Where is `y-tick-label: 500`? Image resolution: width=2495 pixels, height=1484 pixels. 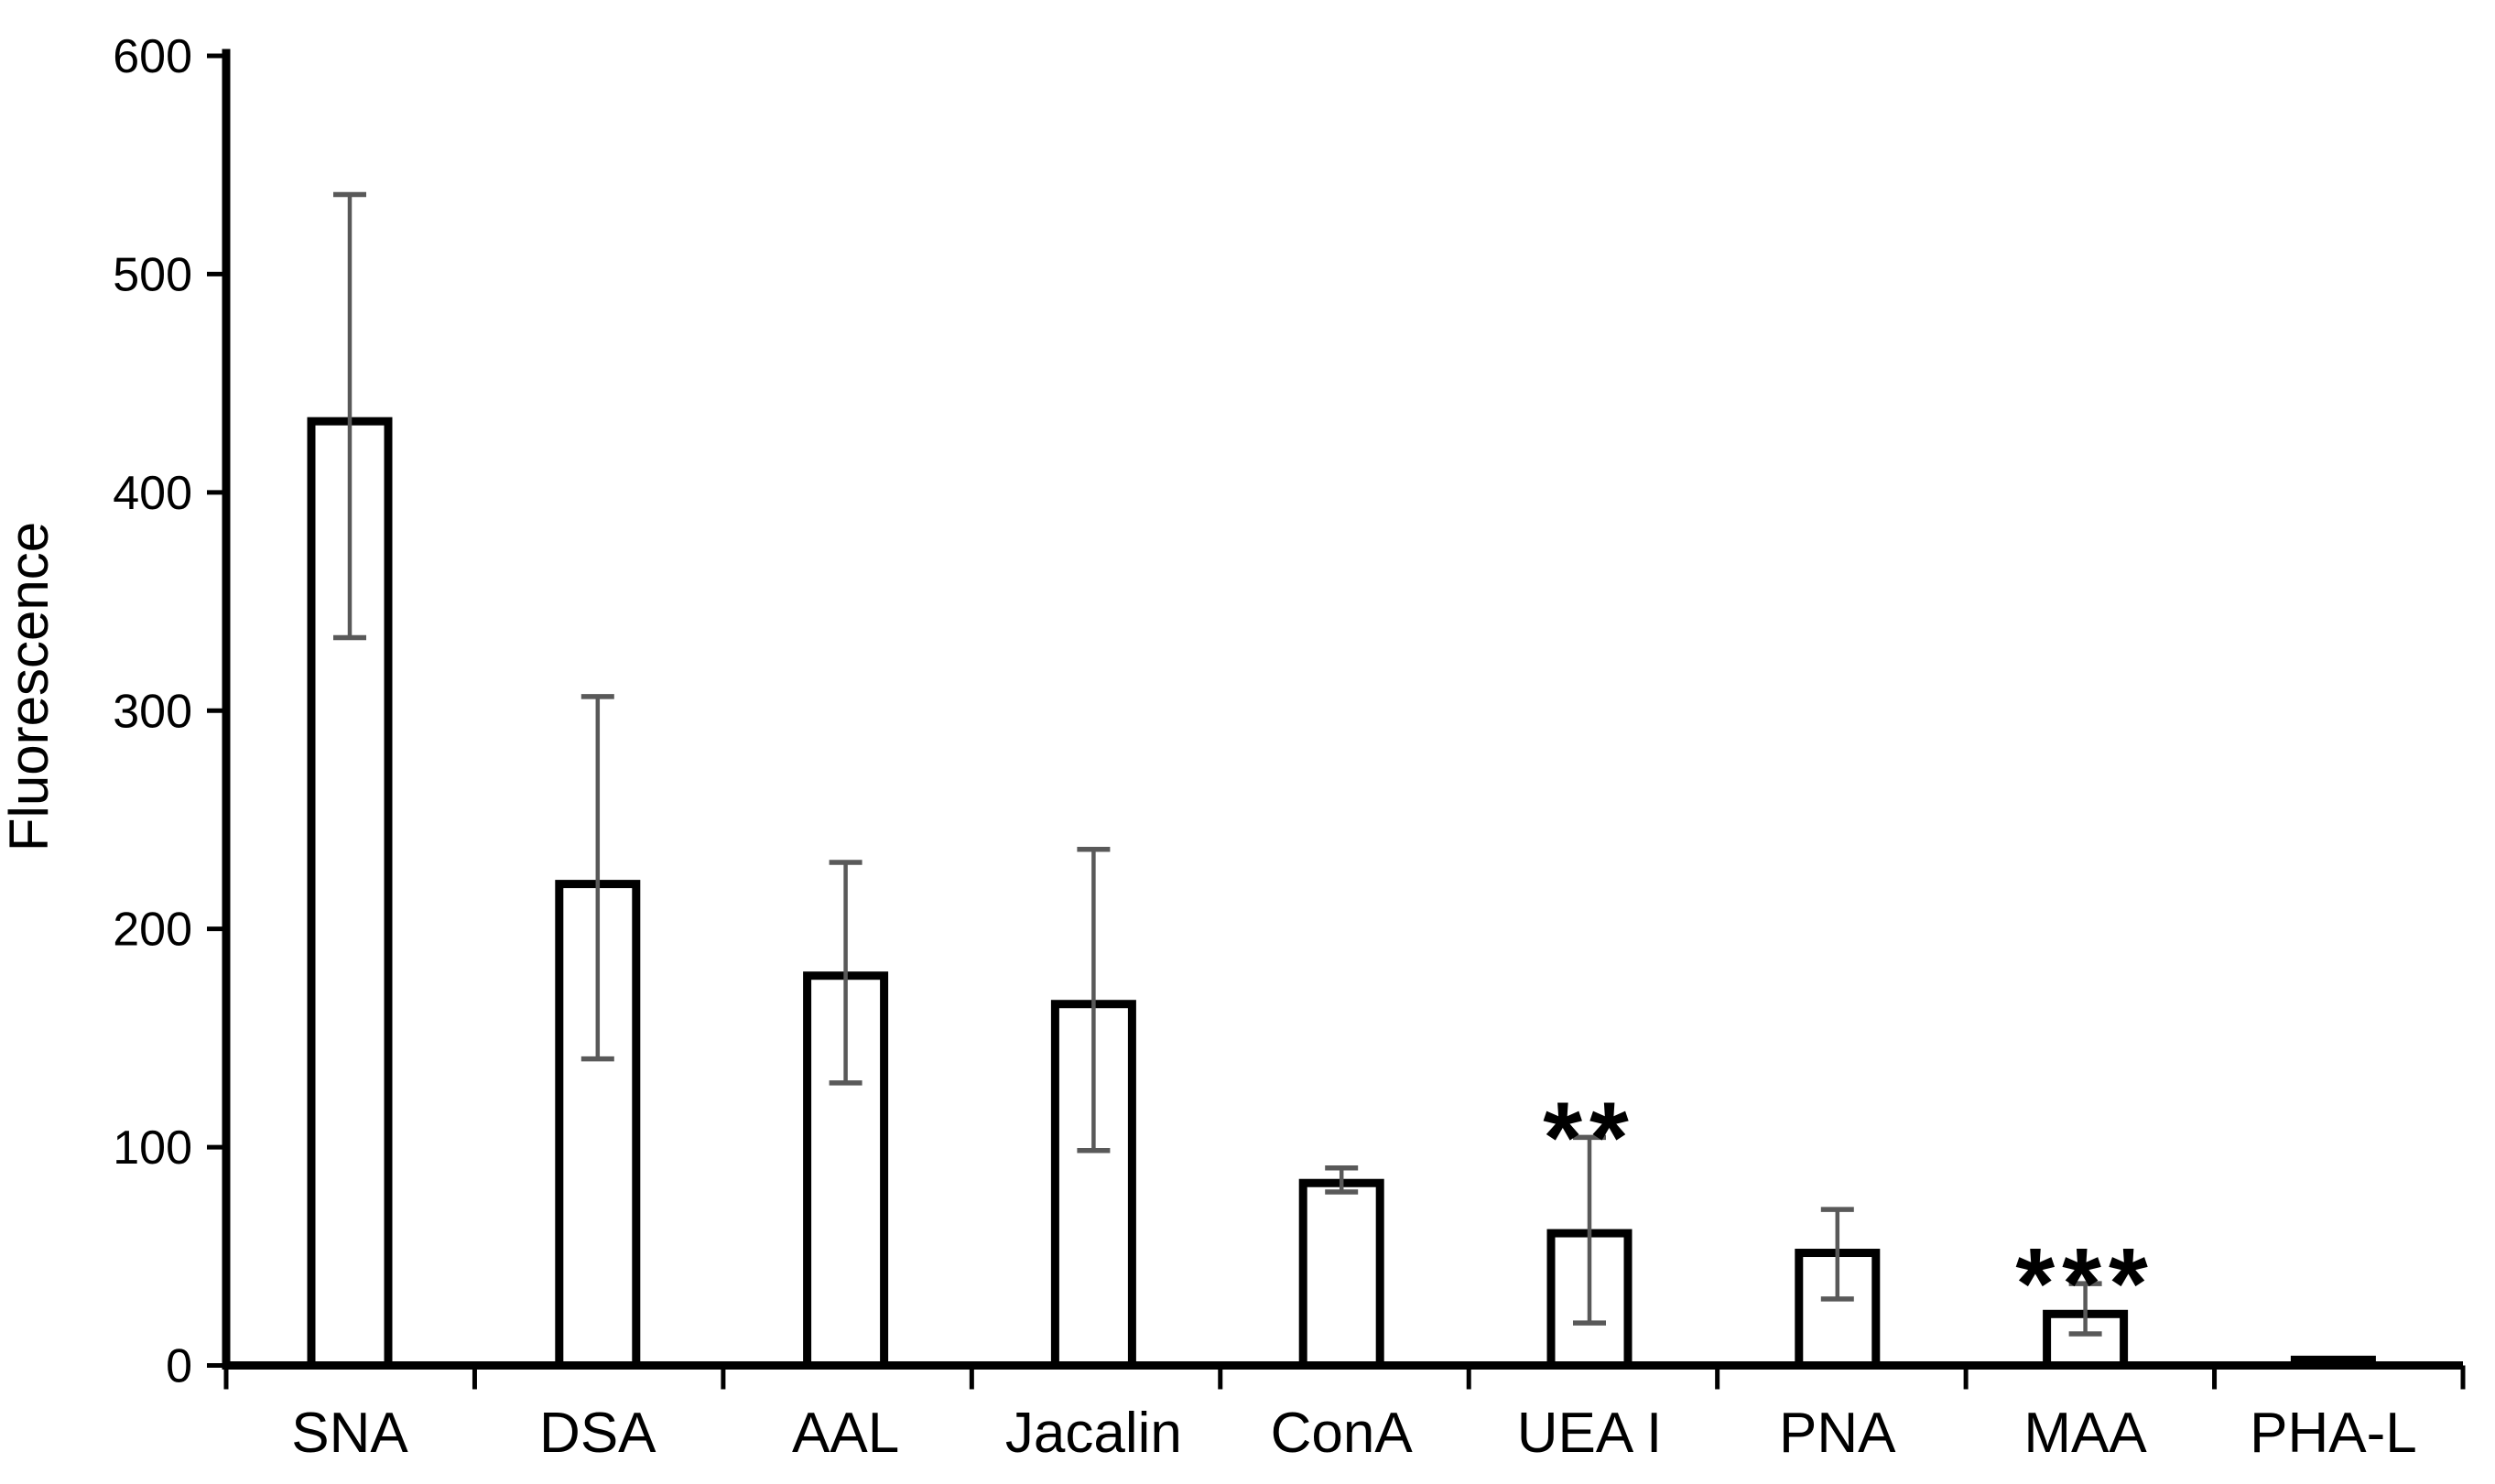 y-tick-label: 500 is located at coordinates (153, 275).